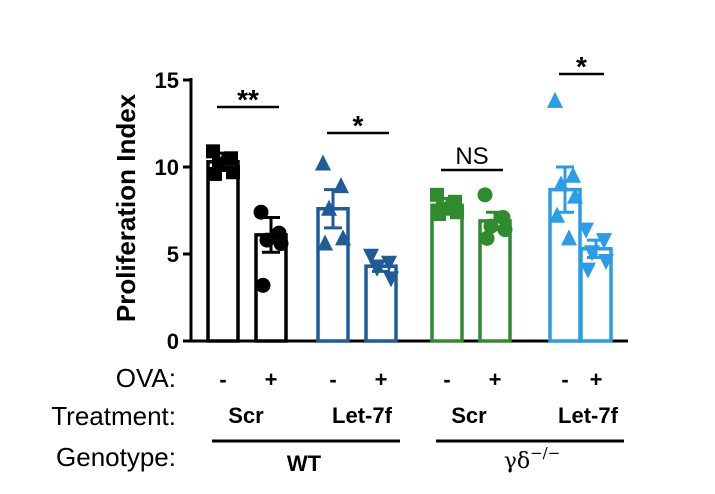  What do you see at coordinates (471, 156) in the screenshot?
I see `significance-label: NS` at bounding box center [471, 156].